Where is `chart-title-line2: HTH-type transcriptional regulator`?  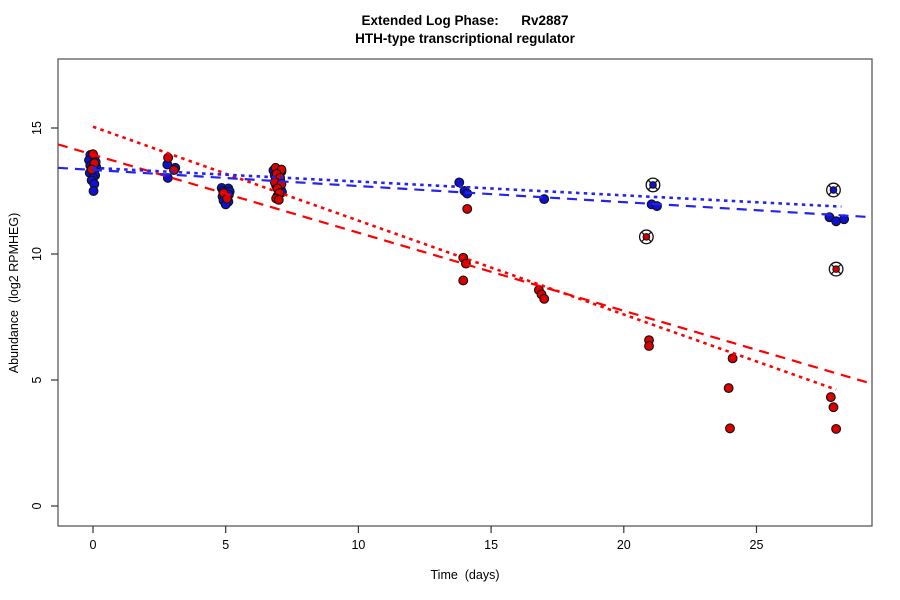
chart-title-line2: HTH-type transcriptional regulator is located at coordinates (465, 38).